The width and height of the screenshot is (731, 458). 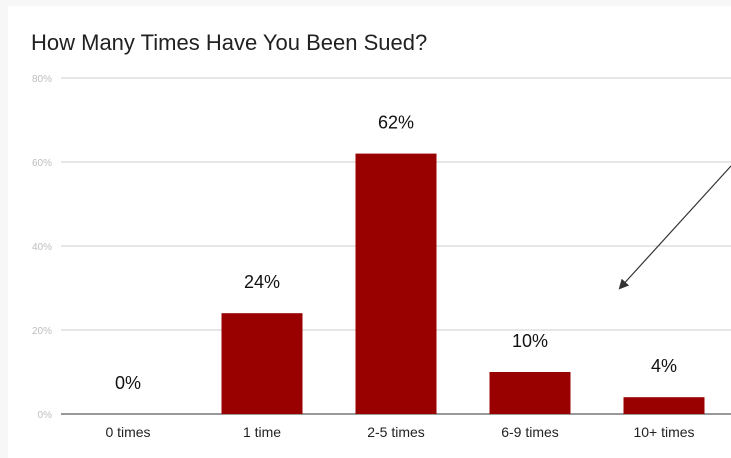 What do you see at coordinates (128, 383) in the screenshot?
I see `data-label: 0%` at bounding box center [128, 383].